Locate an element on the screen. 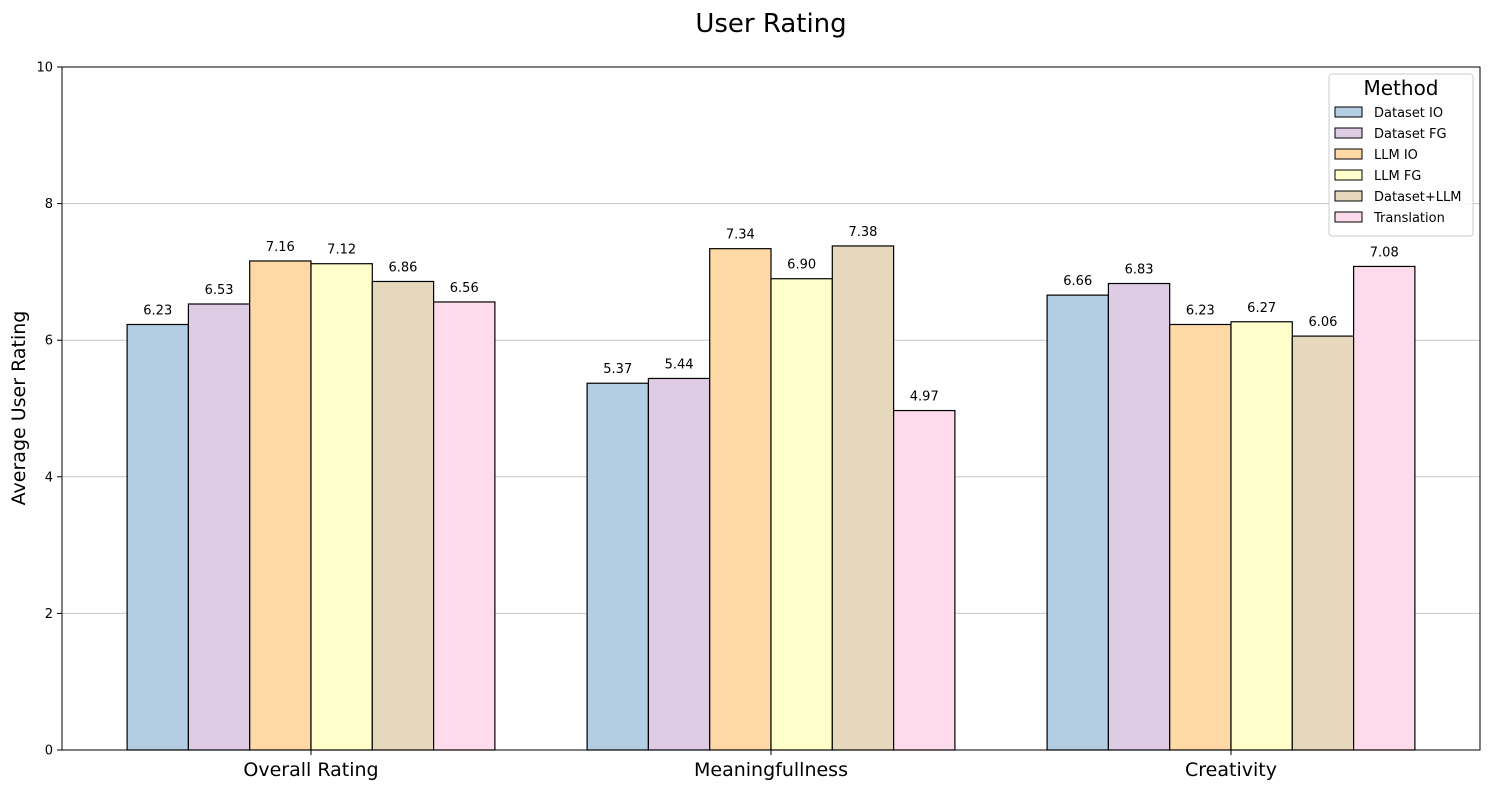  x-tick-label: Meaningfullness is located at coordinates (771, 770).